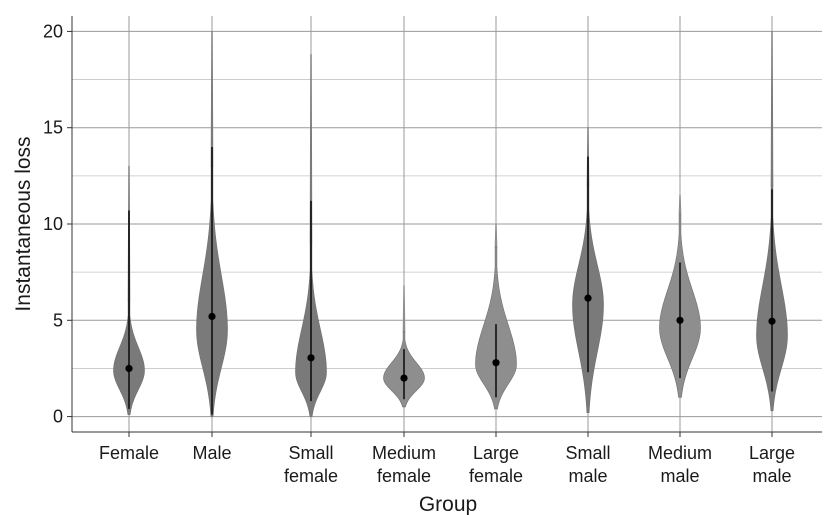  I want to click on x-tick-label: Small female, so click(311, 464).